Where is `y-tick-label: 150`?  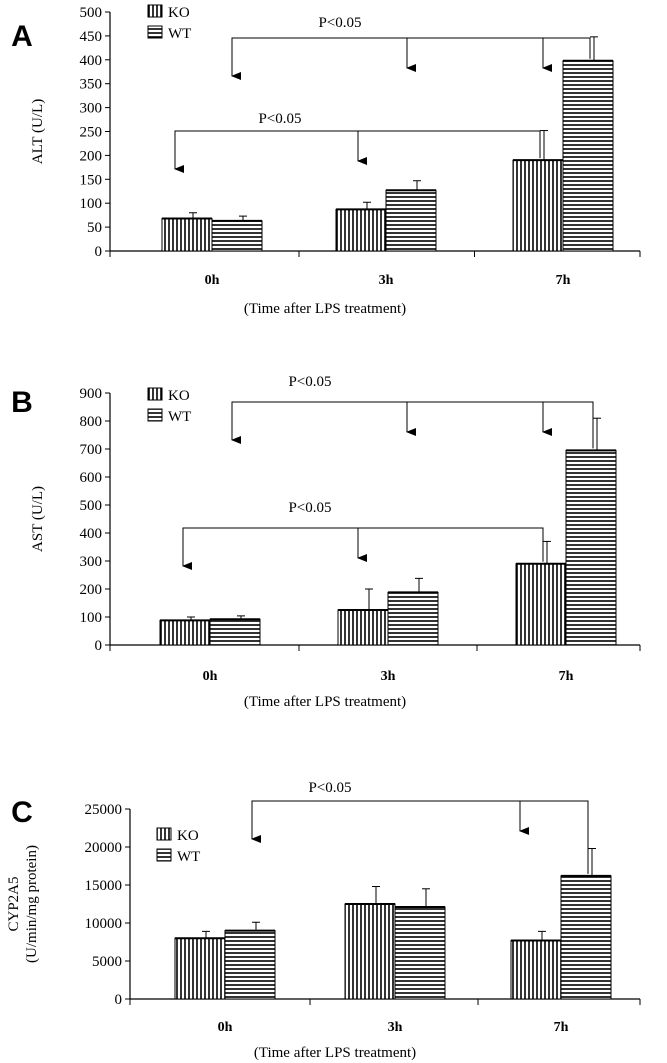
y-tick-label: 150 is located at coordinates (91, 180).